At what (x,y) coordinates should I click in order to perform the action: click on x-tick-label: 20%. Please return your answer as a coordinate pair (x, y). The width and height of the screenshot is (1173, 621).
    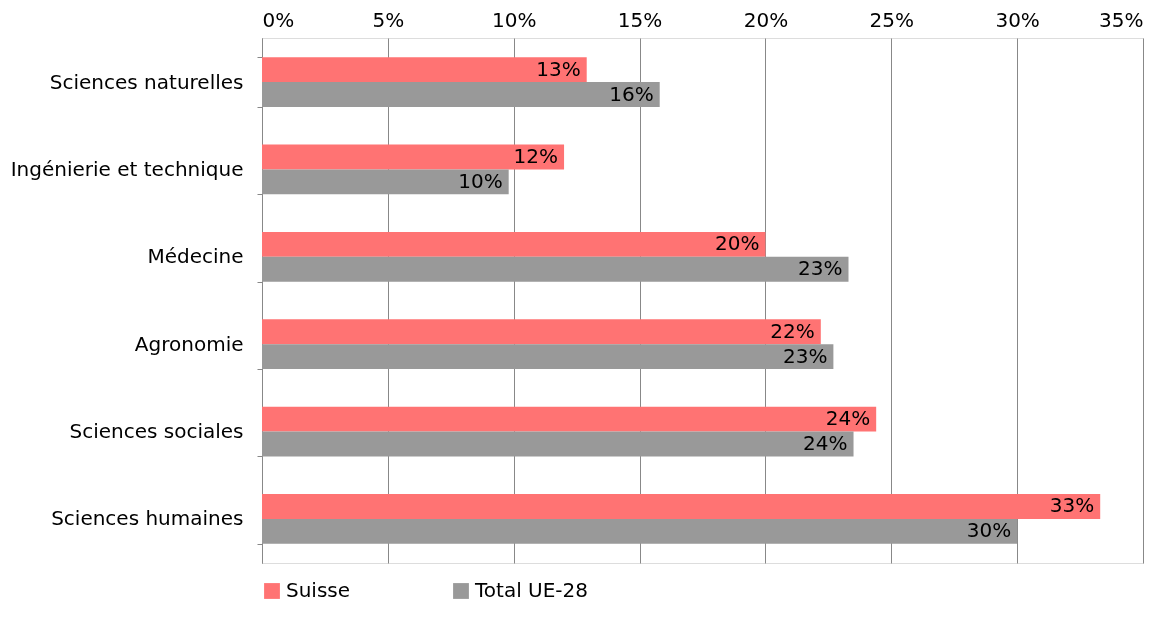
    Looking at the image, I should click on (766, 19).